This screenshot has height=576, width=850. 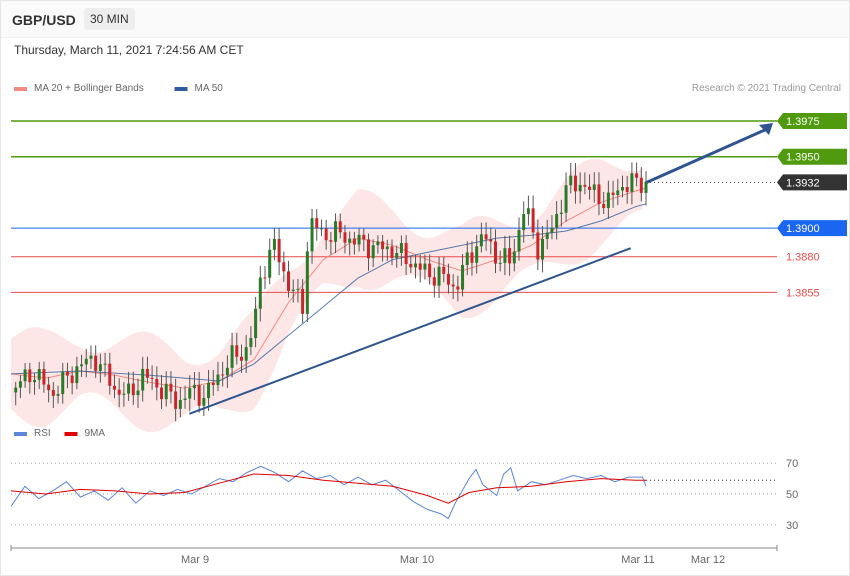 I want to click on projection-arrow-head, so click(x=766, y=129).